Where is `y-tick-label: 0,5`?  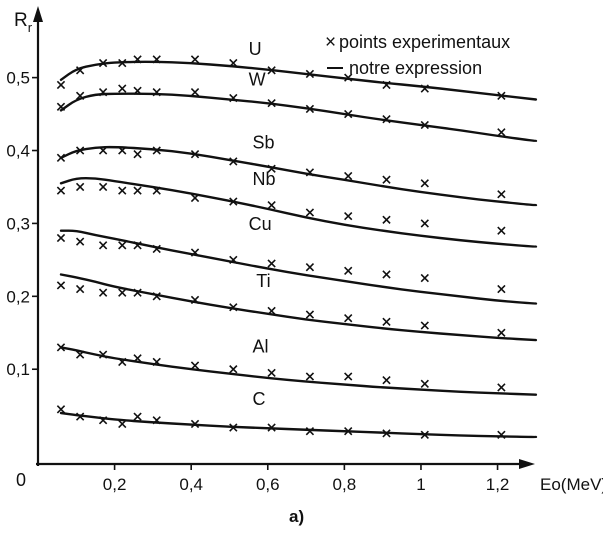
y-tick-label: 0,5 is located at coordinates (18, 78).